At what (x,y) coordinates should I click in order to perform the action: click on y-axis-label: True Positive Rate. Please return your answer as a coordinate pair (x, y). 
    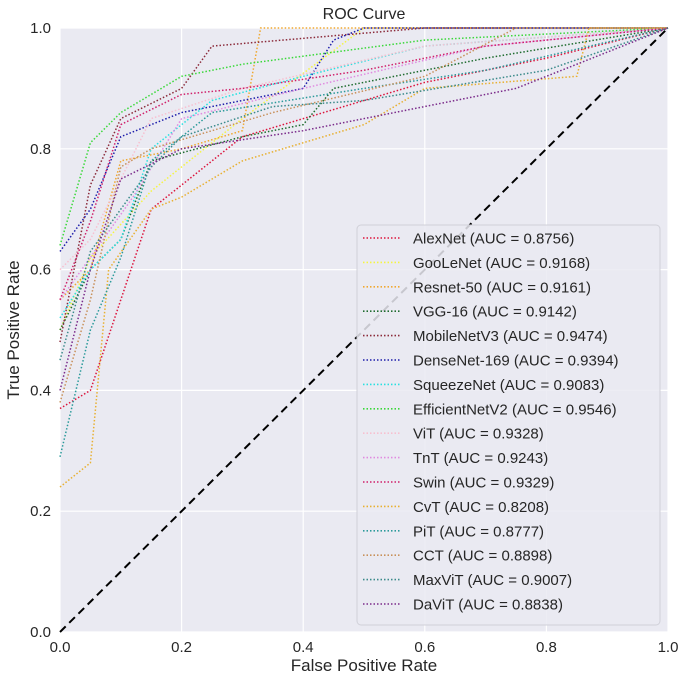
    Looking at the image, I should click on (13, 329).